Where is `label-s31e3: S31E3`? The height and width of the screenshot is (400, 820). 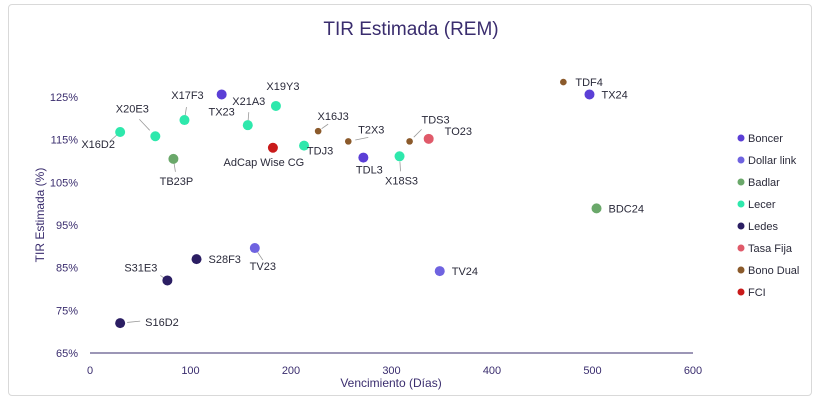
label-s31e3: S31E3 is located at coordinates (140, 268).